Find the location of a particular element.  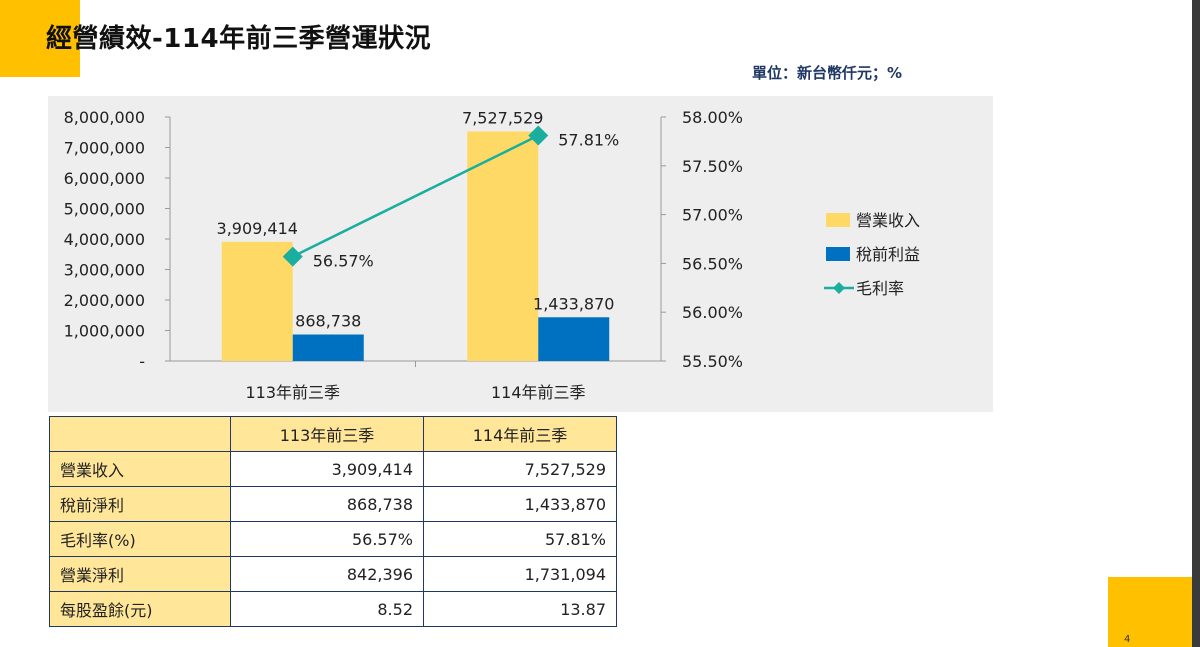

y-left-tick-label: 4,000,000 is located at coordinates (104, 239).